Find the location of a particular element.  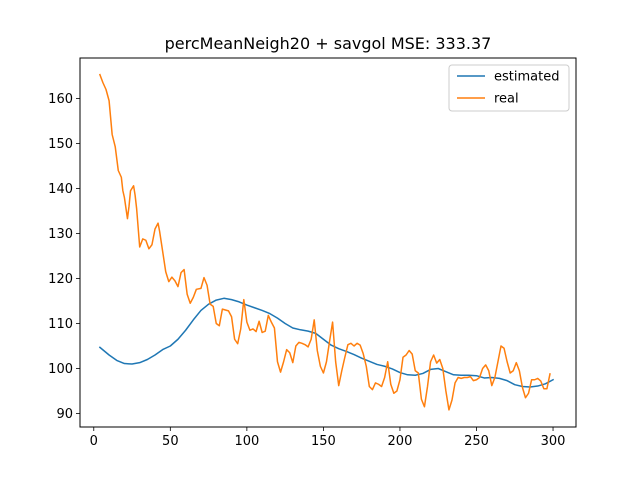

chart-title: percMeanNeigh20 + savgol MSE: 333.37 is located at coordinates (328, 43).